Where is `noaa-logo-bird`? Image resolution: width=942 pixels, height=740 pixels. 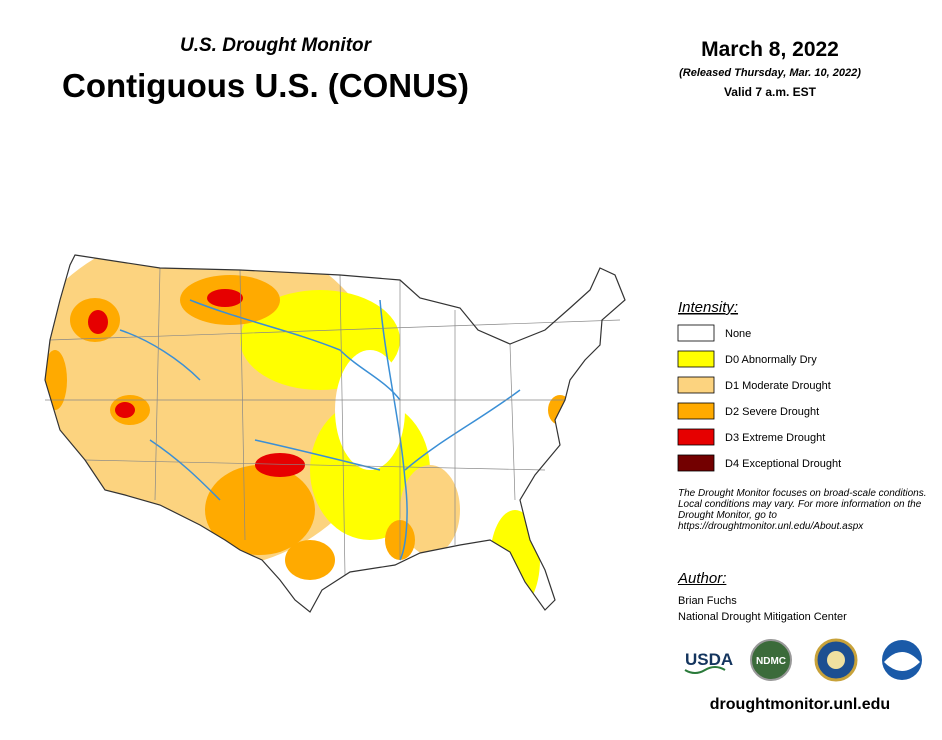 noaa-logo-bird is located at coordinates (902, 661).